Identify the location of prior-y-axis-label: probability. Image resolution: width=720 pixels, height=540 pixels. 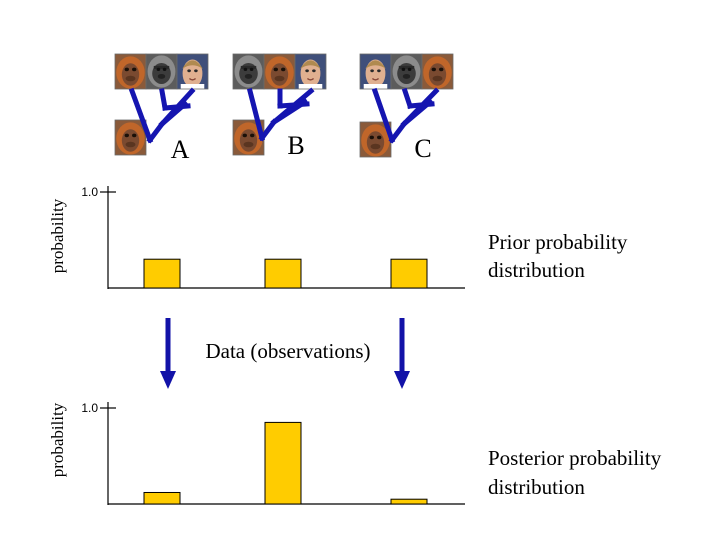
(57, 235).